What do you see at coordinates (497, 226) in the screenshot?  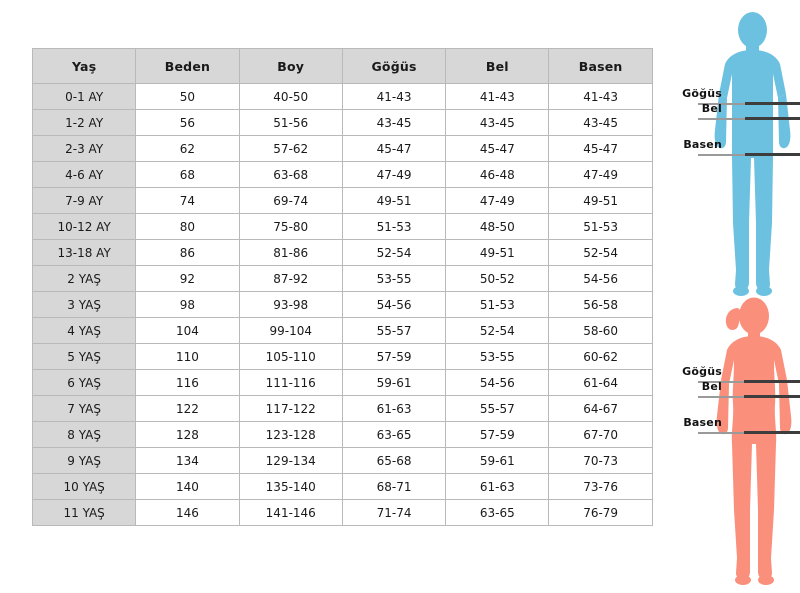 I see `cell-waist: 48-50` at bounding box center [497, 226].